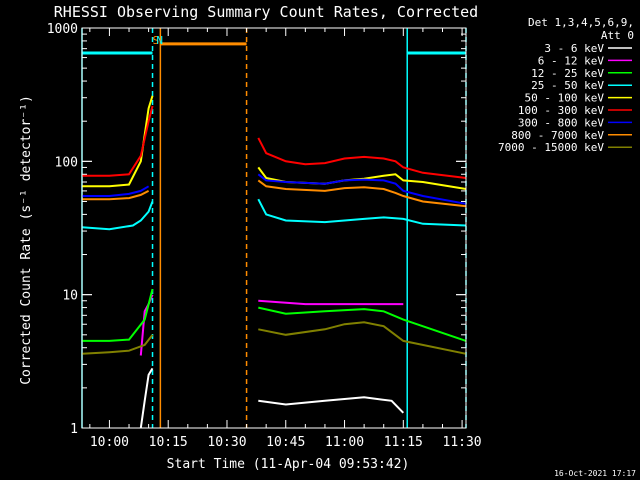 This screenshot has height=480, width=640. Describe the element at coordinates (617, 35) in the screenshot. I see `legend-header-attenuator: Att 0` at that location.